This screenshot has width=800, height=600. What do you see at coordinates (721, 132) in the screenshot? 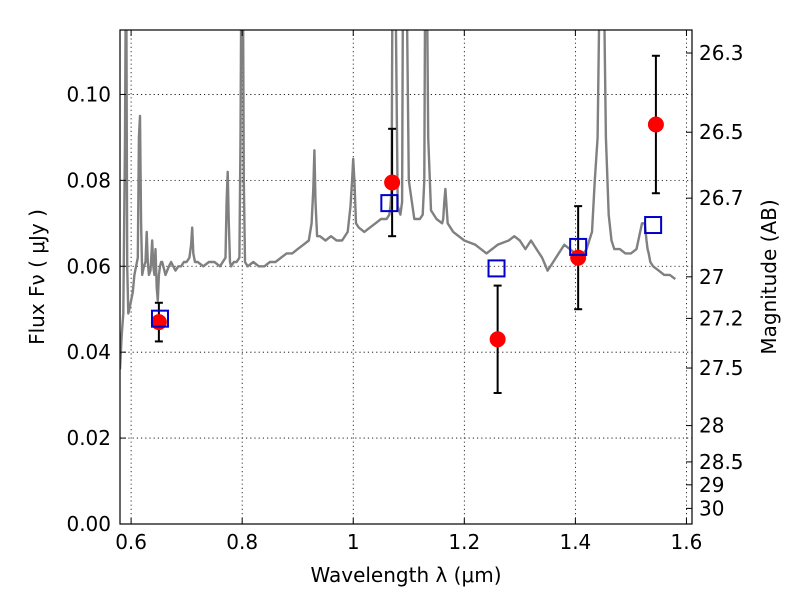
I see `magnitude-tick-label: 26.5` at bounding box center [721, 132].